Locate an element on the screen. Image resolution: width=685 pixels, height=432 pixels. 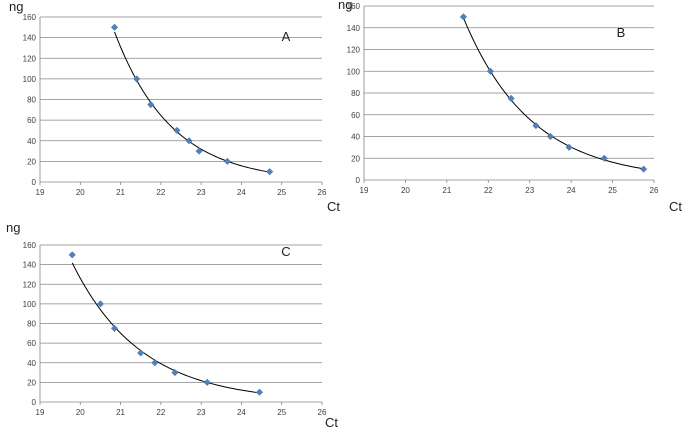
panel-label: A is located at coordinates (286, 36).